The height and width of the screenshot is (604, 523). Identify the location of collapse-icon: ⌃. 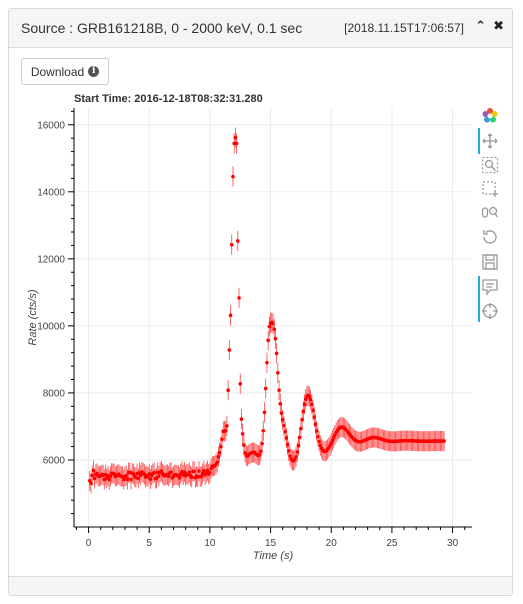
(480, 25).